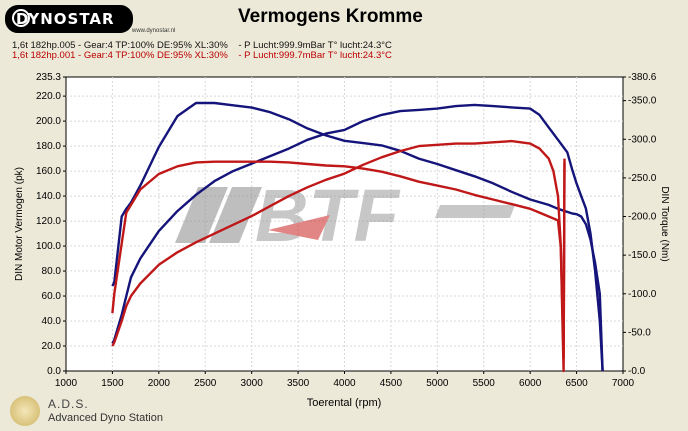 This screenshot has height=431, width=688. Describe the element at coordinates (48, 146) in the screenshot. I see `left-tick-label: 180.0` at that location.